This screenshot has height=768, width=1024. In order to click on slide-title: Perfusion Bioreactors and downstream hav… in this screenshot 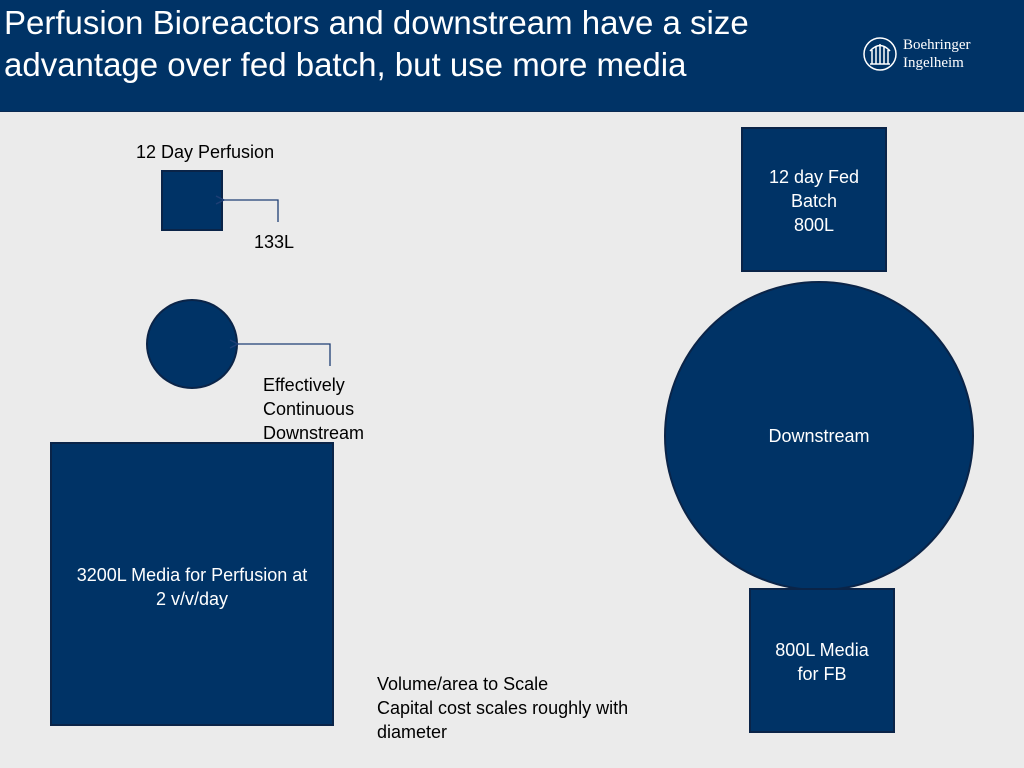, I will do `click(424, 44)`.